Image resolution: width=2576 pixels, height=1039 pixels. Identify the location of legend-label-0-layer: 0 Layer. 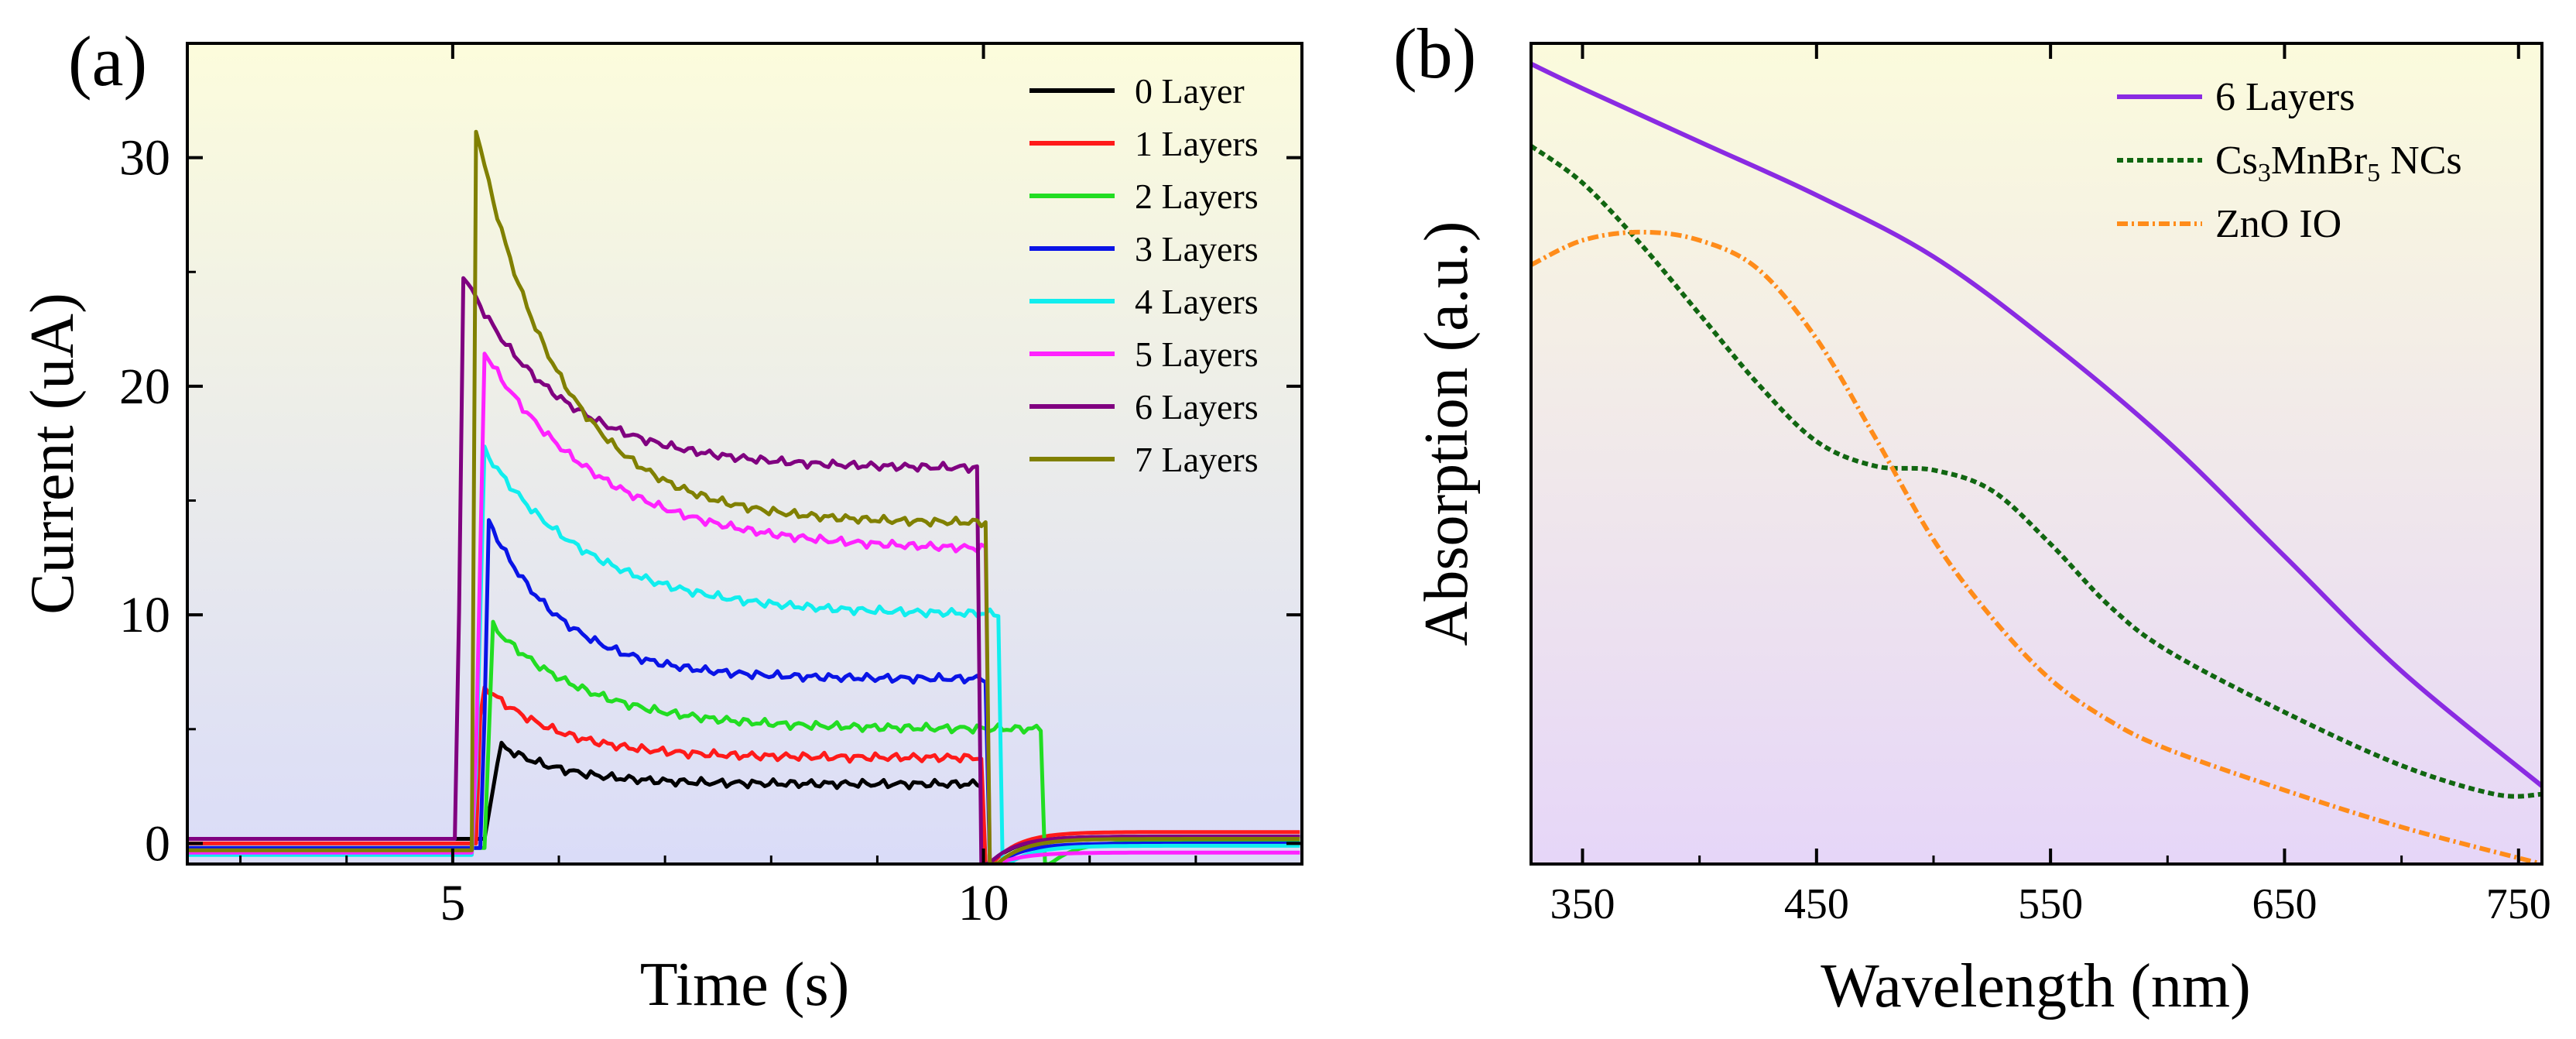
(1190, 91).